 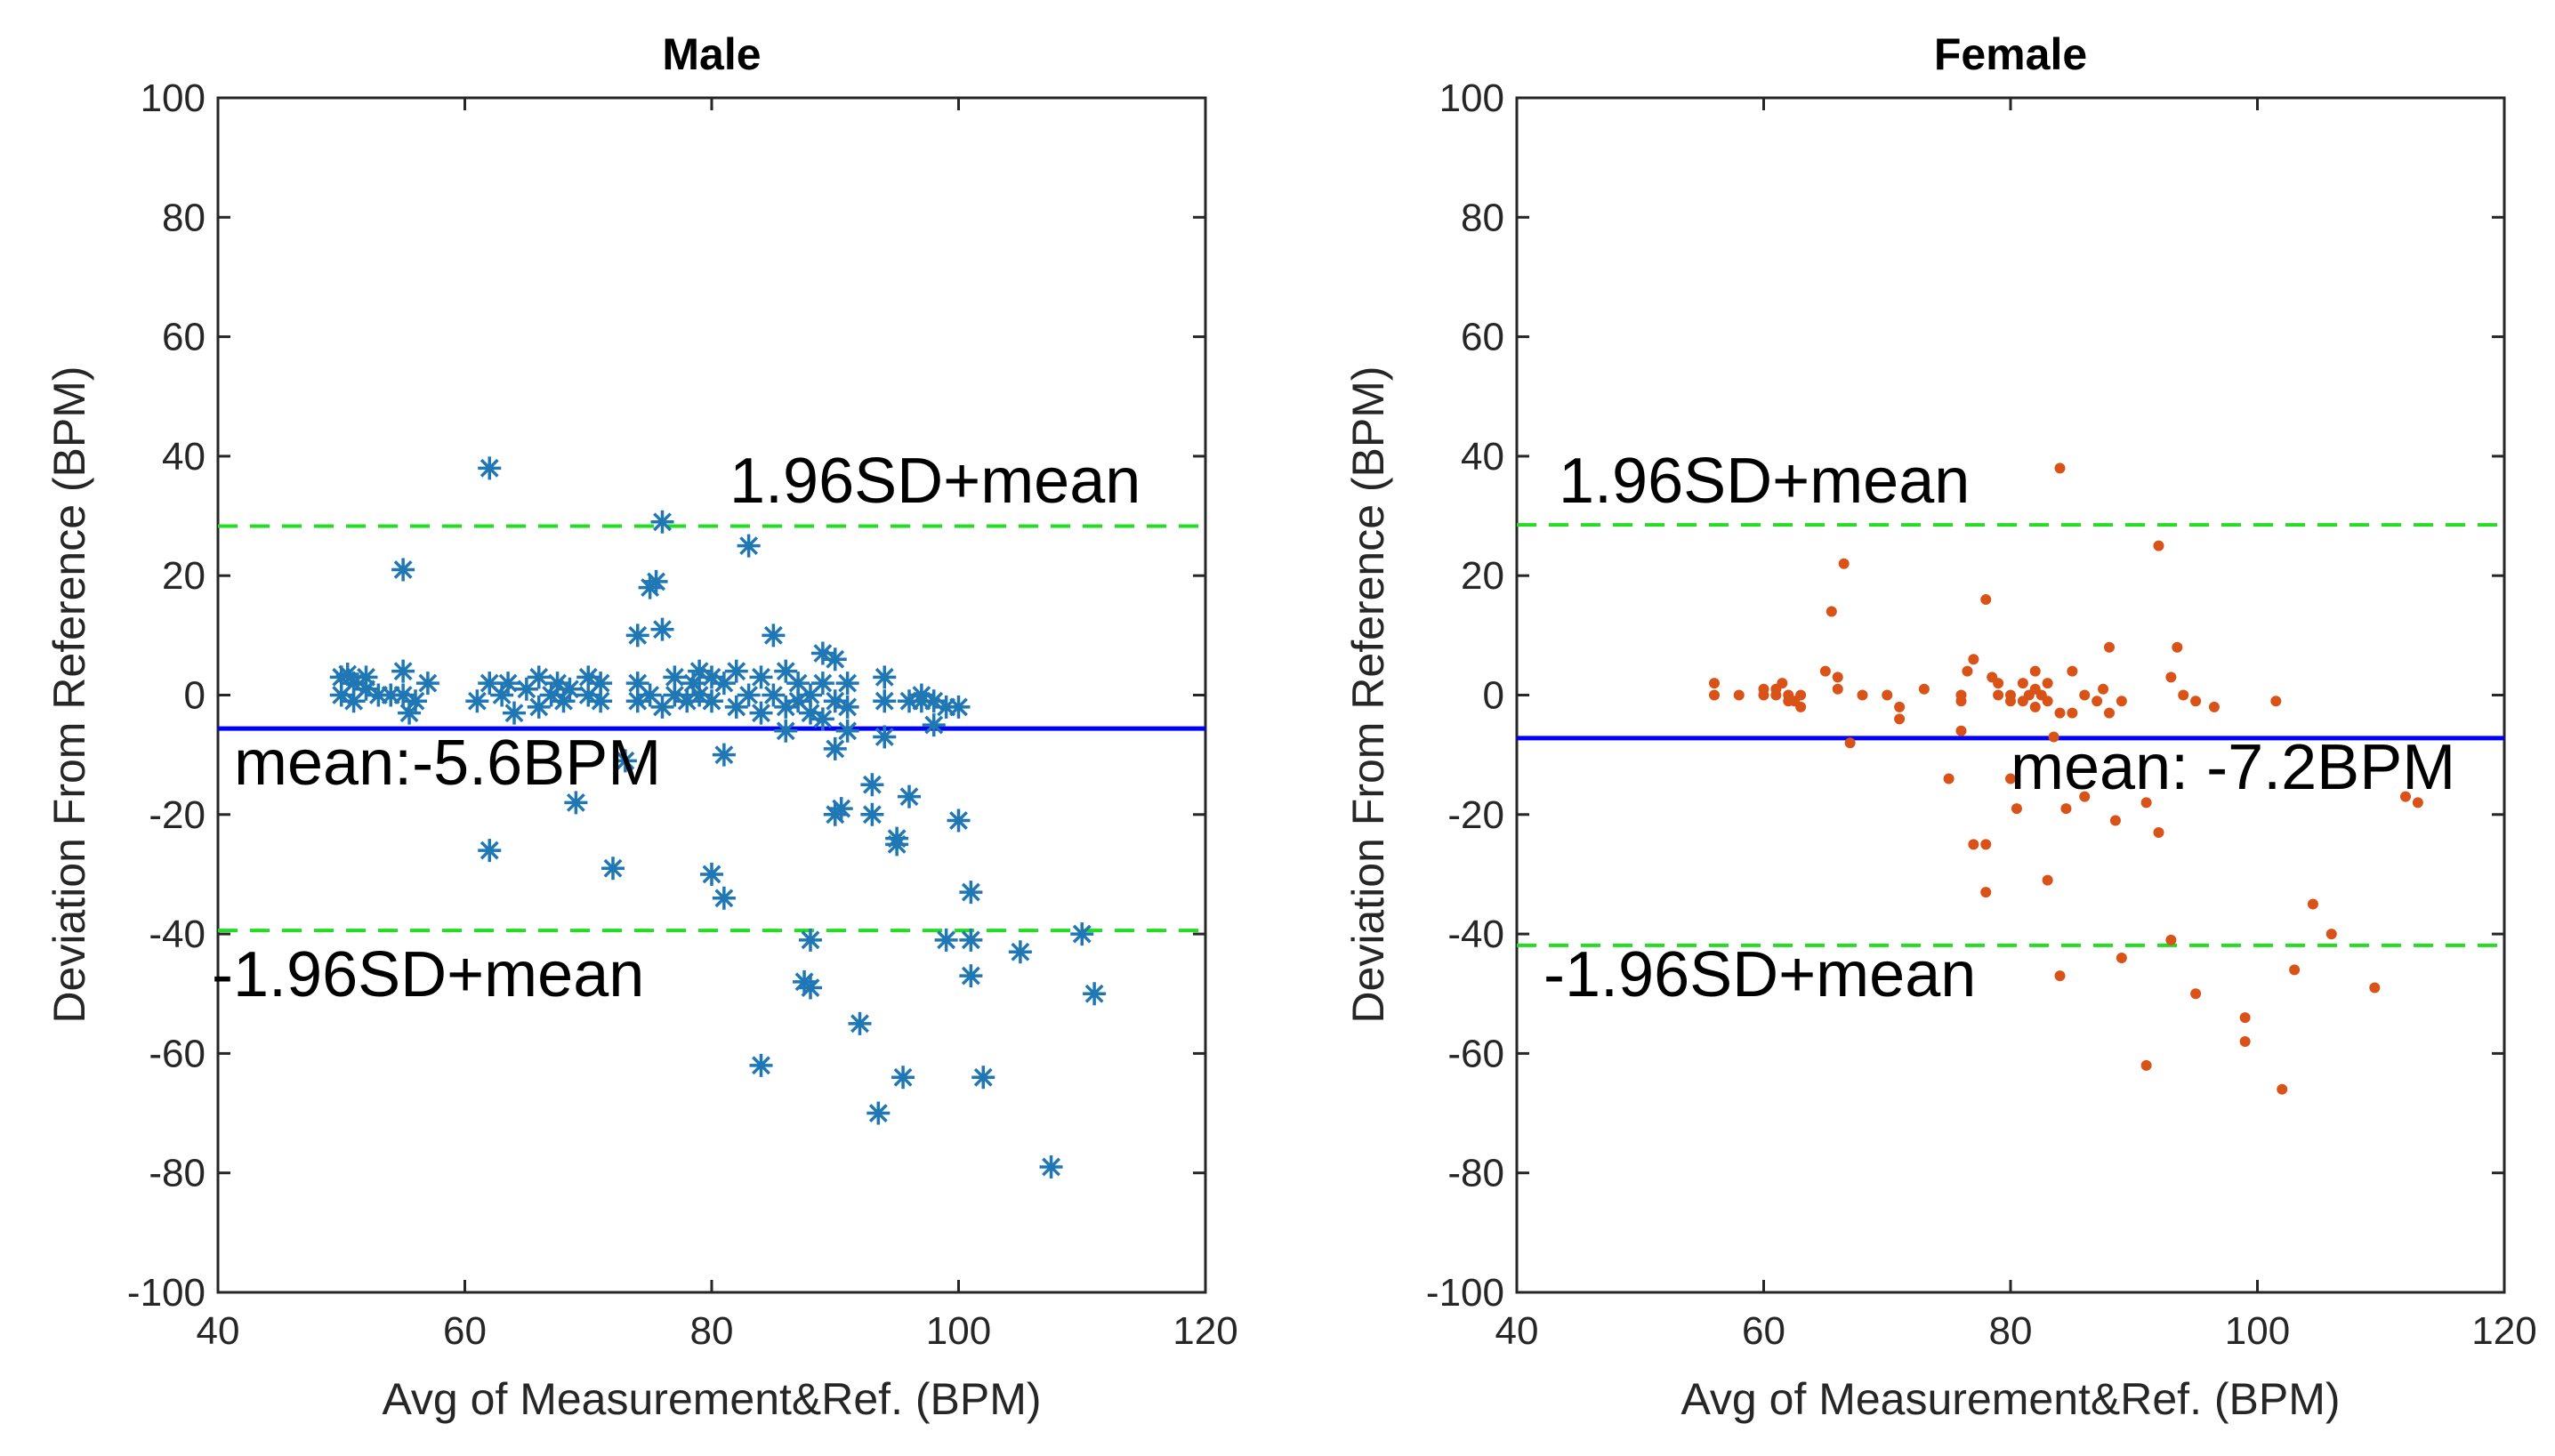 I want to click on female-y-axis-label: Deviation From Reference (BPM), so click(x=1368, y=694).